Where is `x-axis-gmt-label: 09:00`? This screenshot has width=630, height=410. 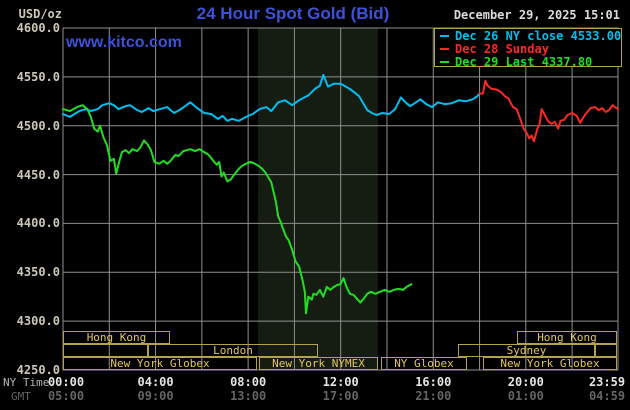 x-axis-gmt-label: 09:00 is located at coordinates (155, 396).